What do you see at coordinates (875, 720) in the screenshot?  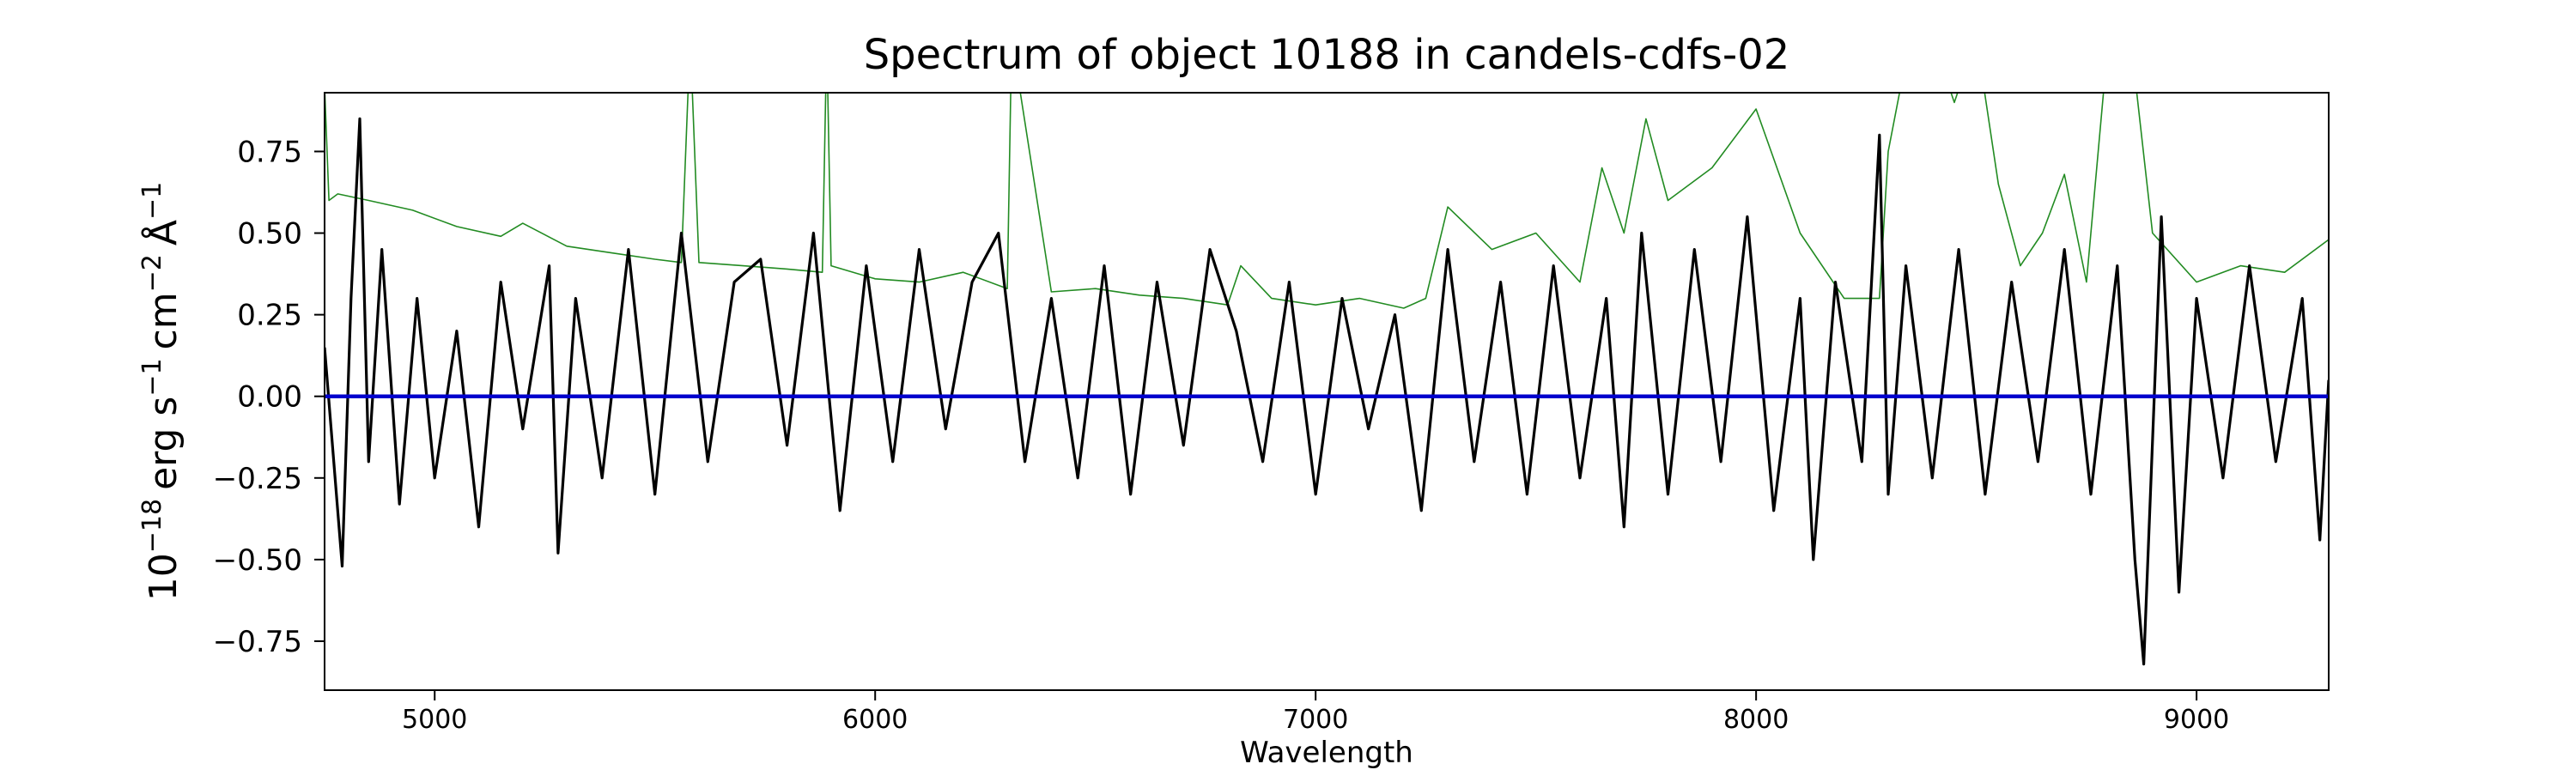 I see `x-tick-label: 6000` at bounding box center [875, 720].